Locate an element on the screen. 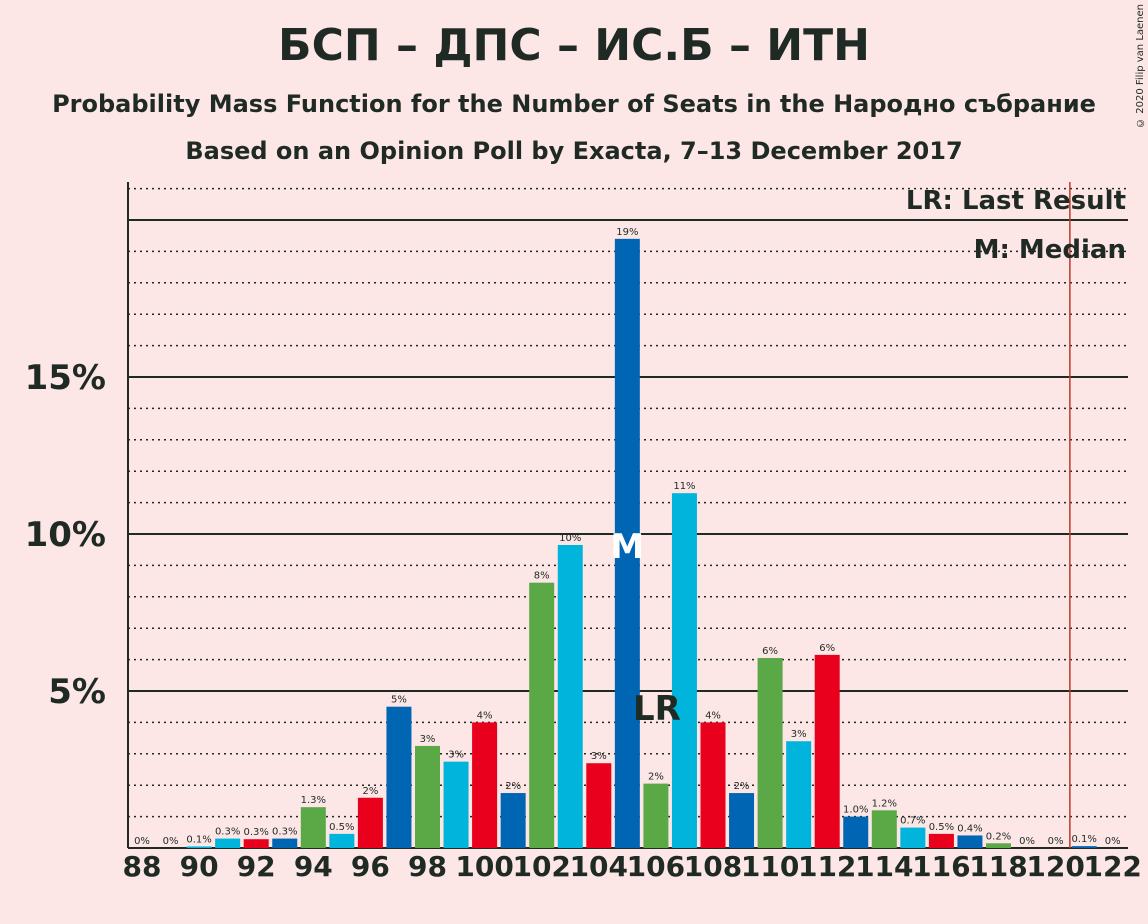 This screenshot has height=924, width=1148. bar-value-label: 1.0% is located at coordinates (855, 810).